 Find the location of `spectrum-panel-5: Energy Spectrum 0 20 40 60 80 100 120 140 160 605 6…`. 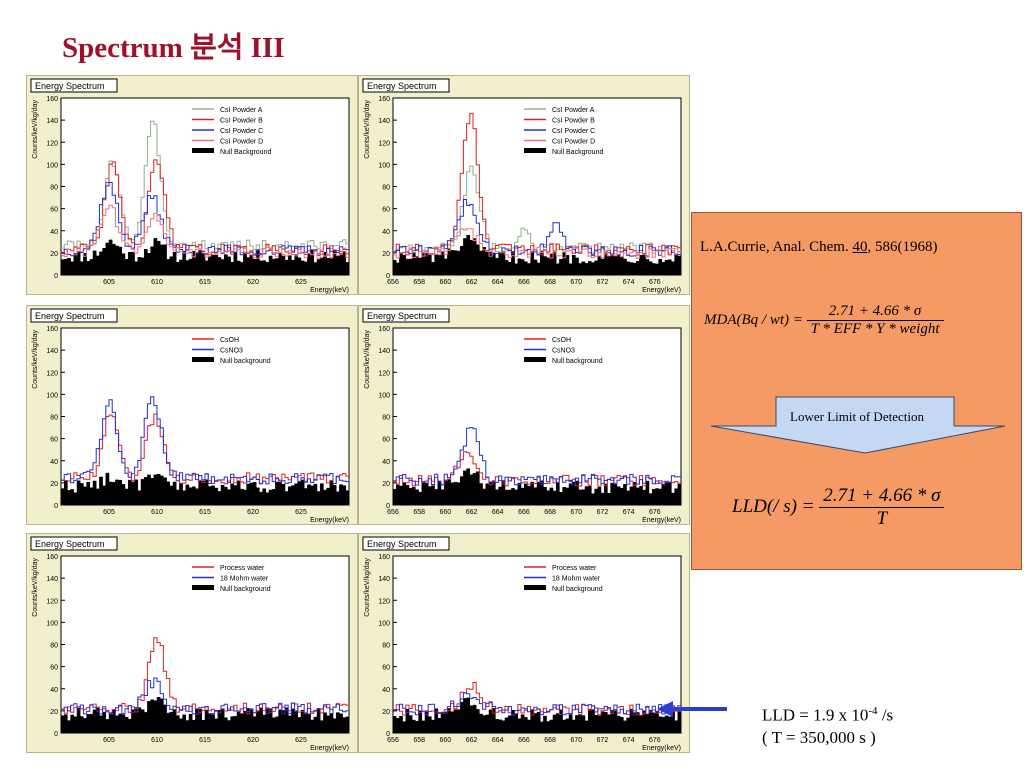

spectrum-panel-5: Energy Spectrum 0 20 40 60 80 100 120 140 160 605 6… is located at coordinates (192, 643).